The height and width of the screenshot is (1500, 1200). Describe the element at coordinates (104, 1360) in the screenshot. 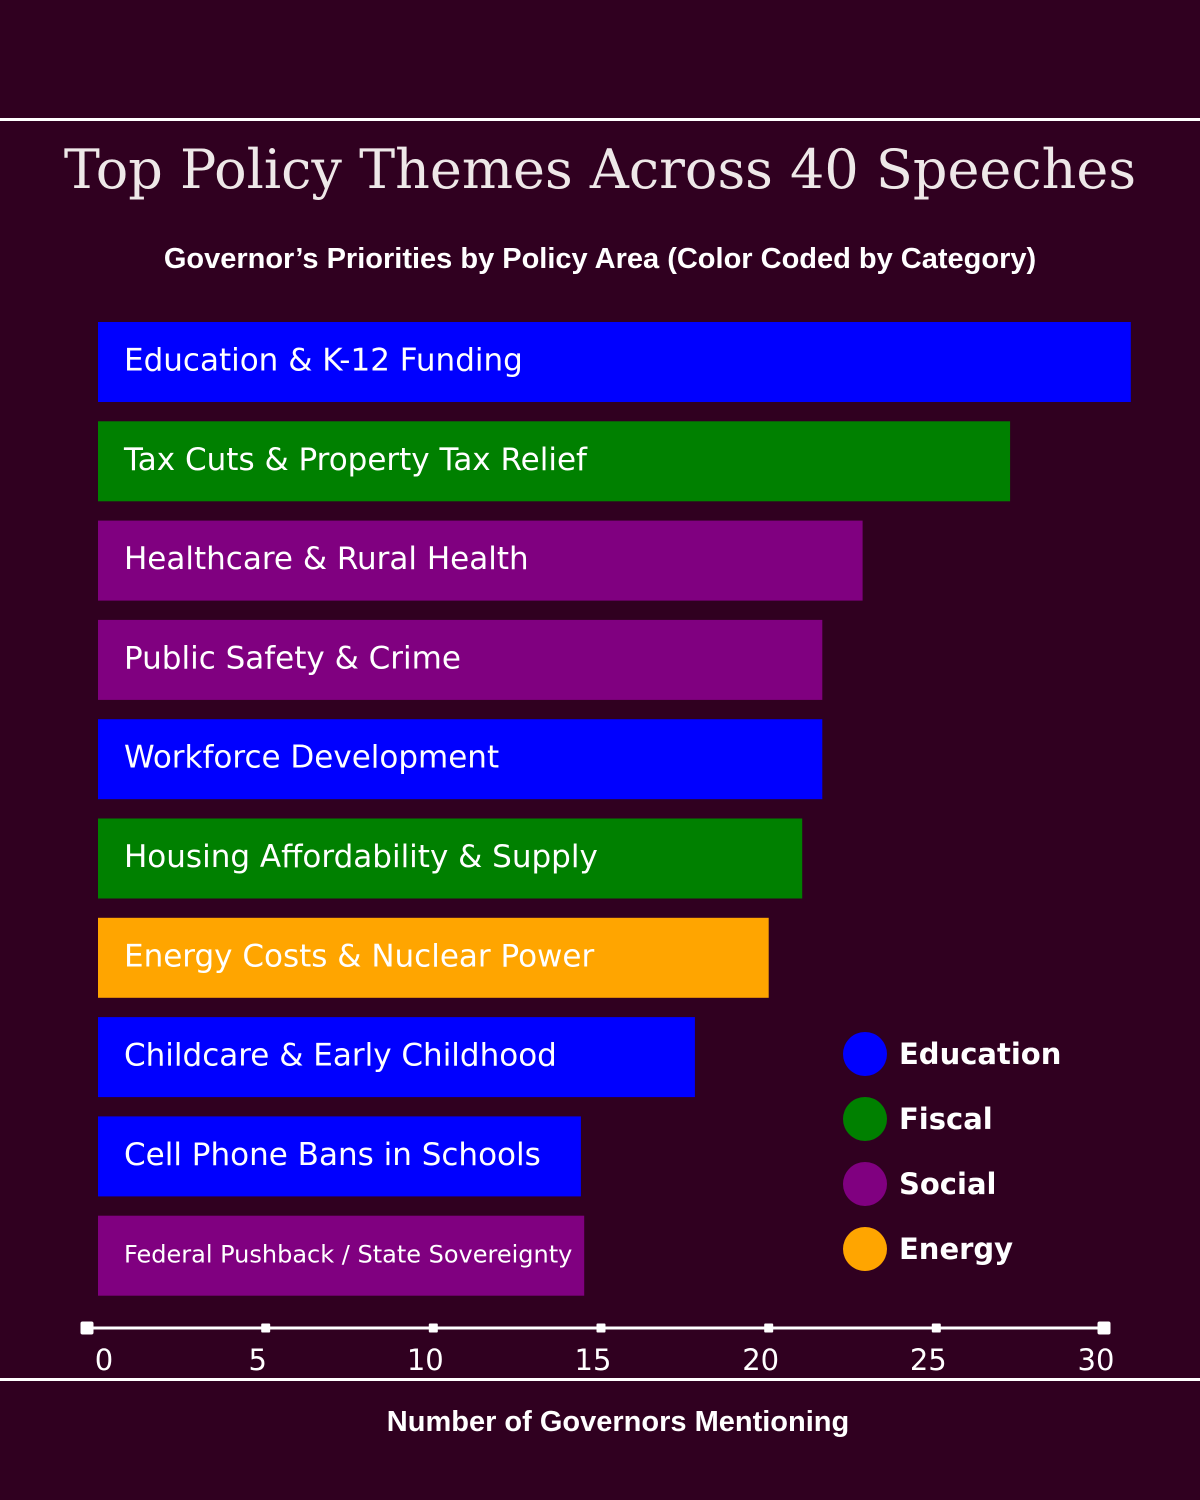

I see `x-tick-label-0: 0` at that location.